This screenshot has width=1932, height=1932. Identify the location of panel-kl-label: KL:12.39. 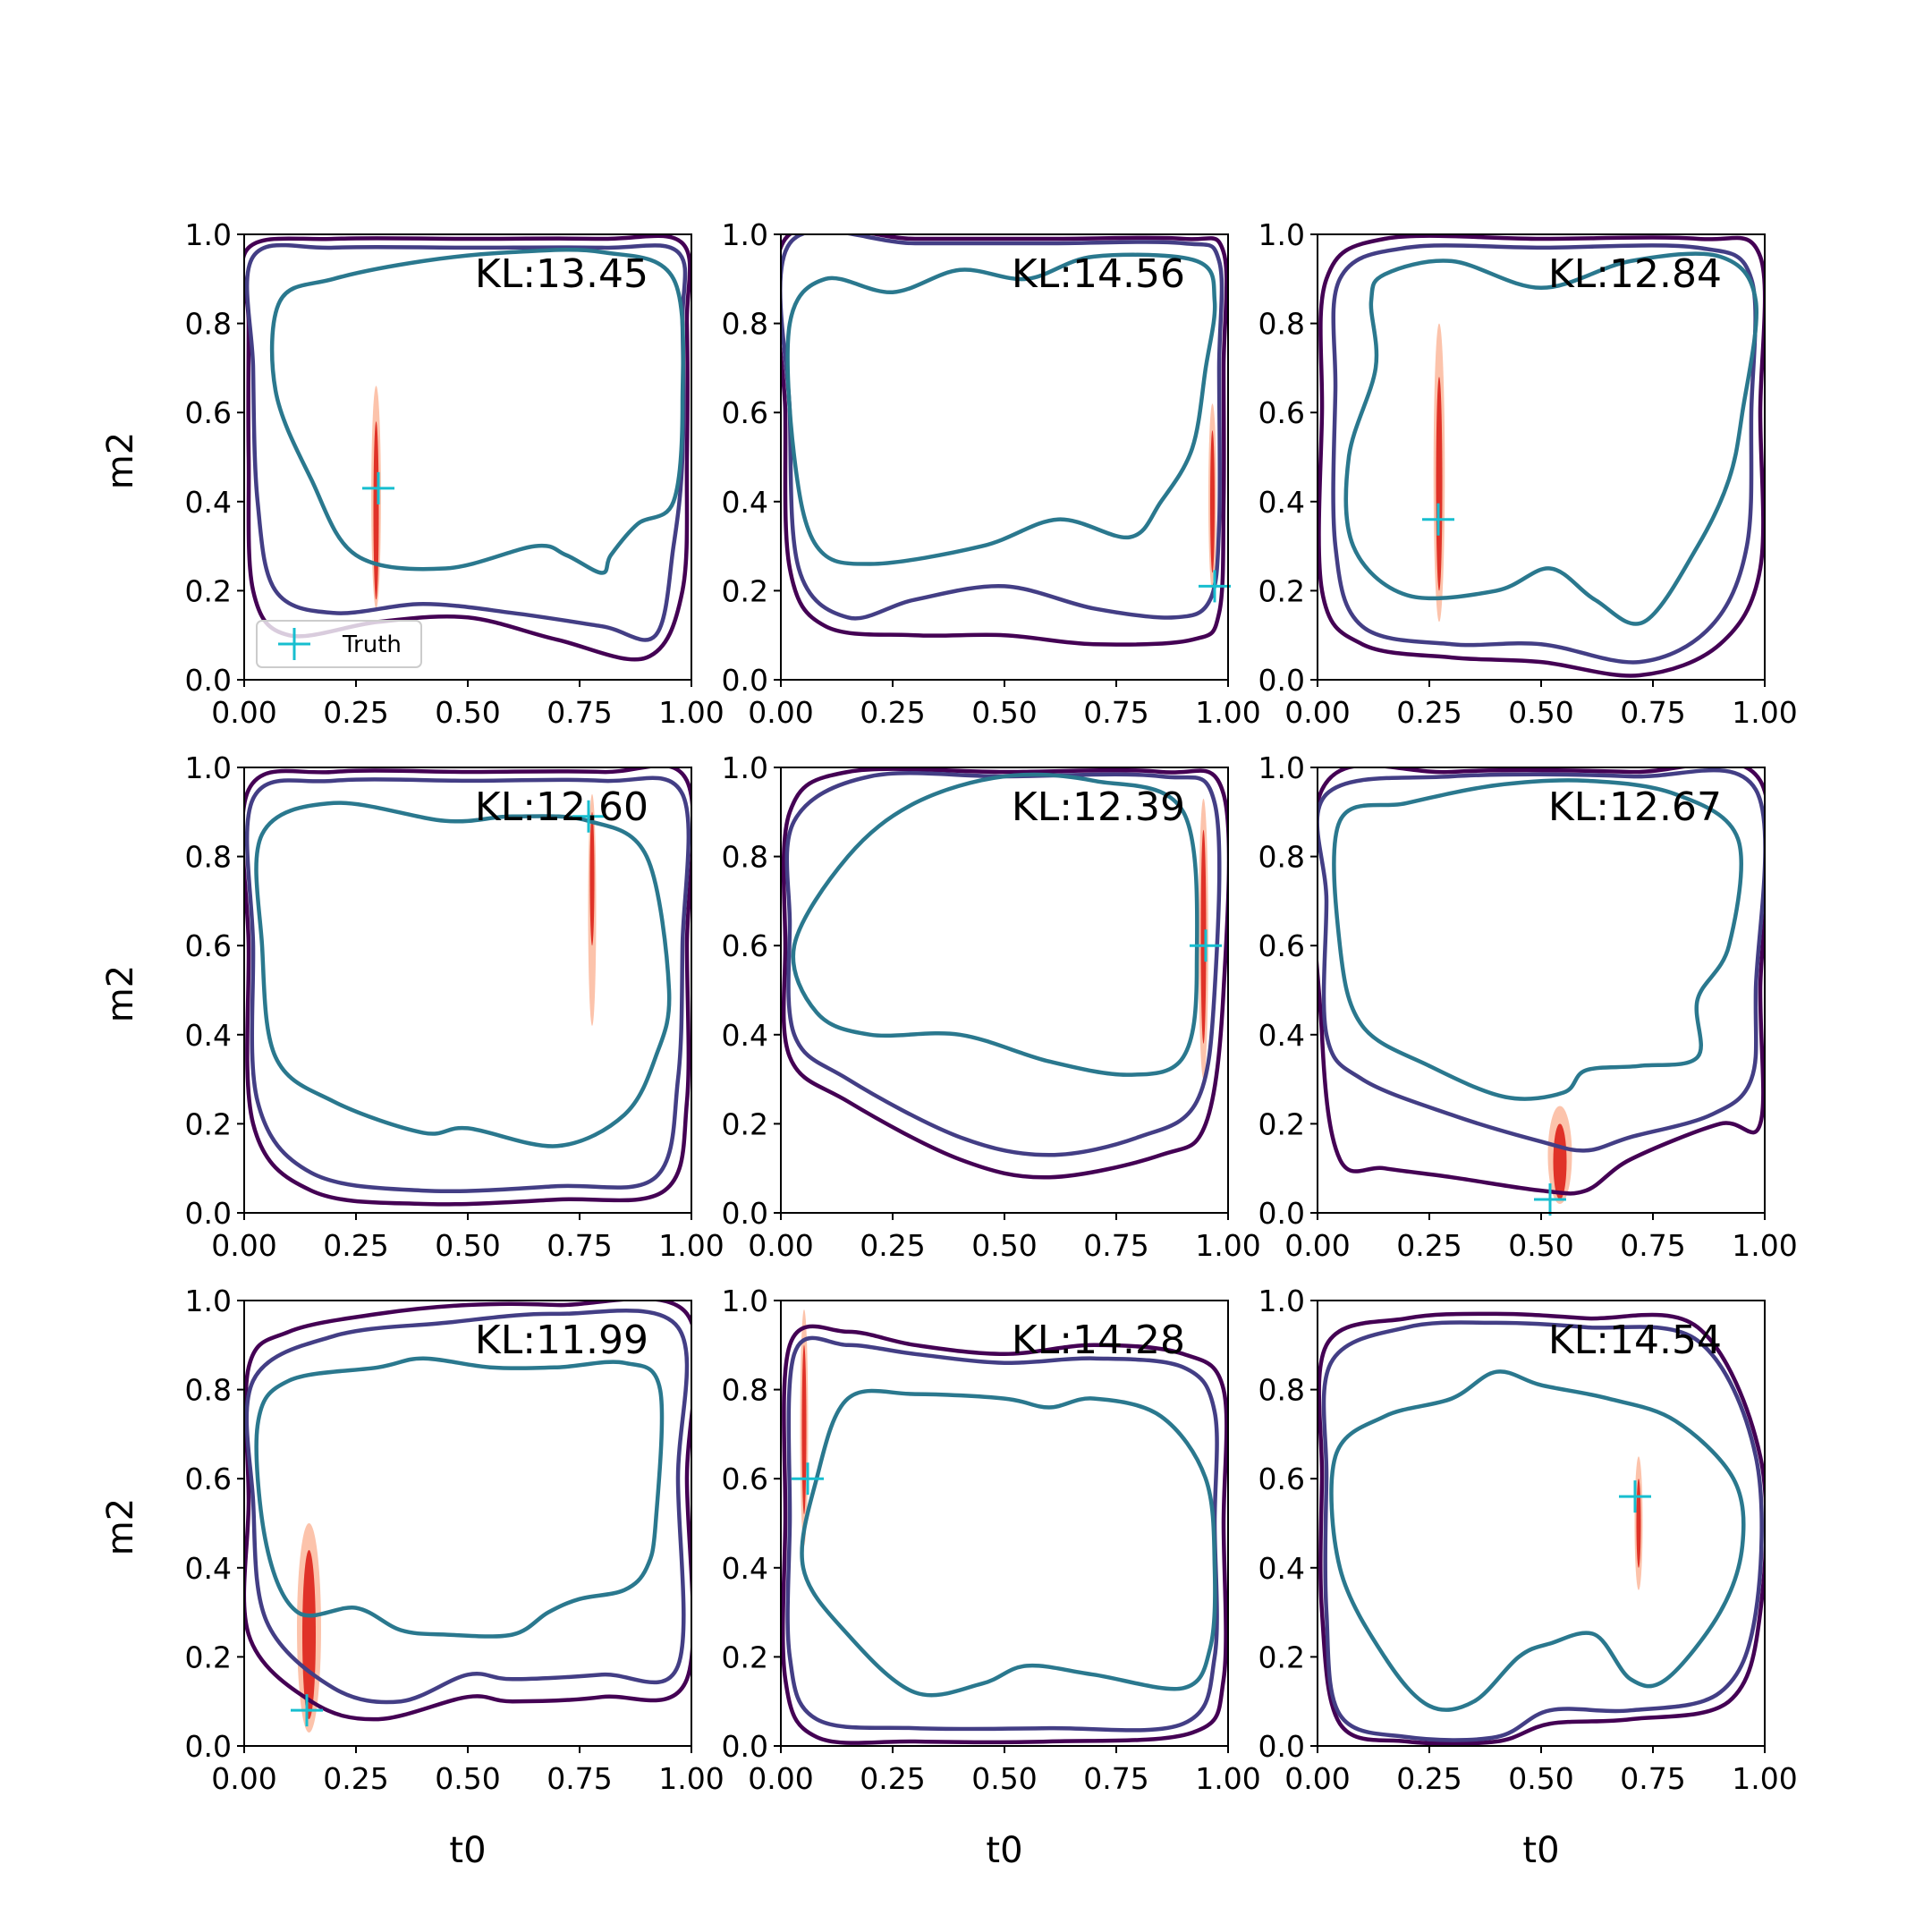
(1098, 807).